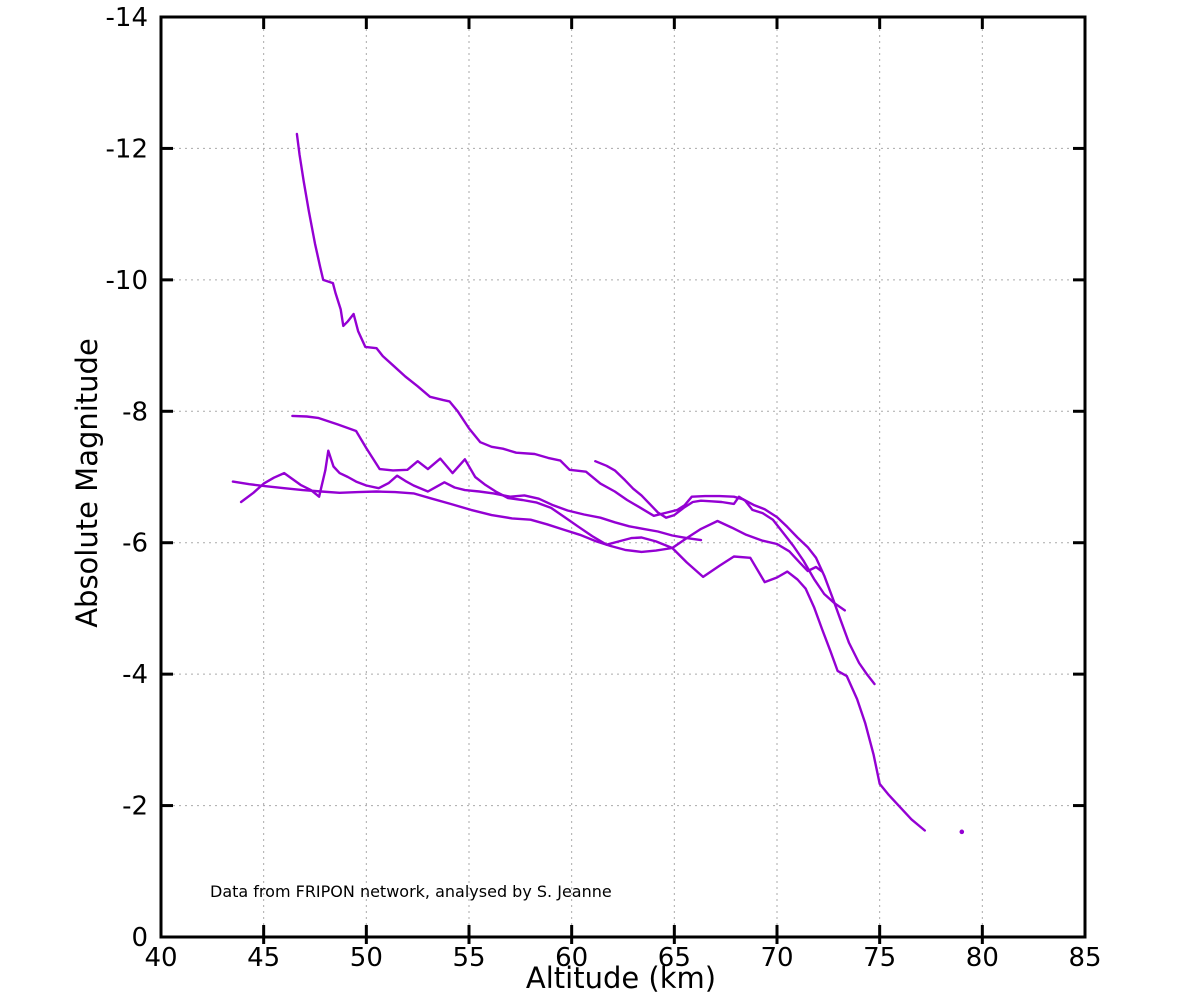 The height and width of the screenshot is (1000, 1200). What do you see at coordinates (127, 149) in the screenshot?
I see `y-tick-label: -12` at bounding box center [127, 149].